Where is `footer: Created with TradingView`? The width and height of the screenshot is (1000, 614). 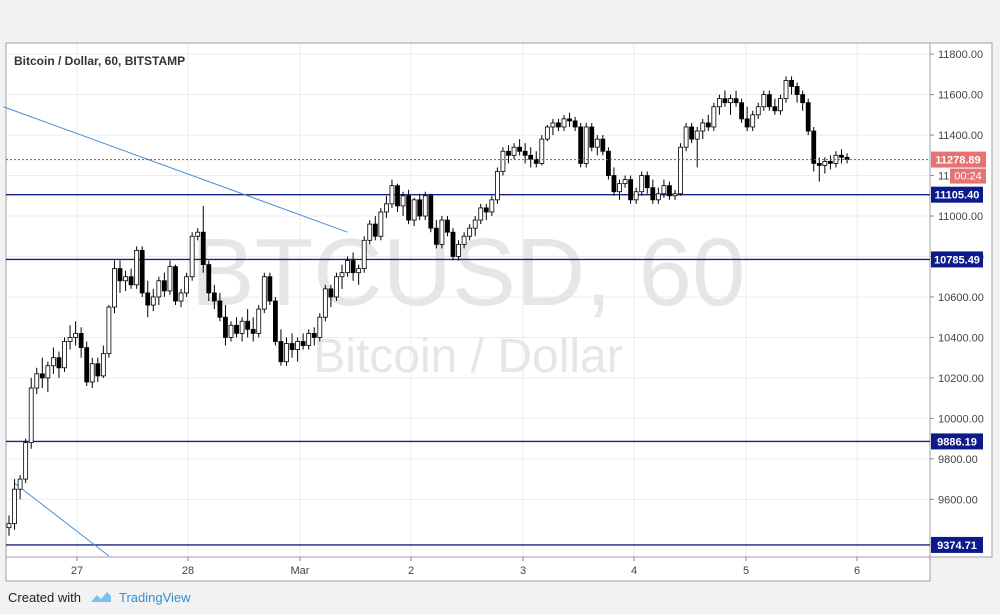 footer: Created with TradingView is located at coordinates (99, 597).